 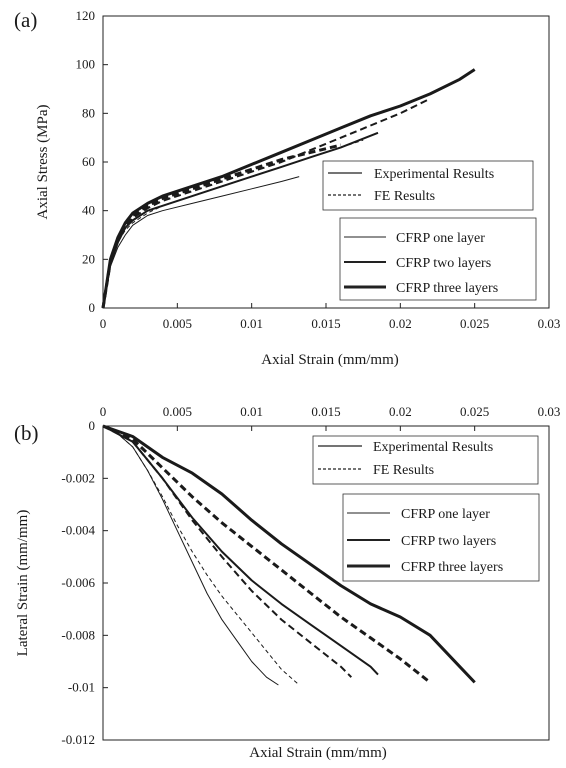 I want to click on x-tick-label-a: 0.02, so click(x=400, y=323).